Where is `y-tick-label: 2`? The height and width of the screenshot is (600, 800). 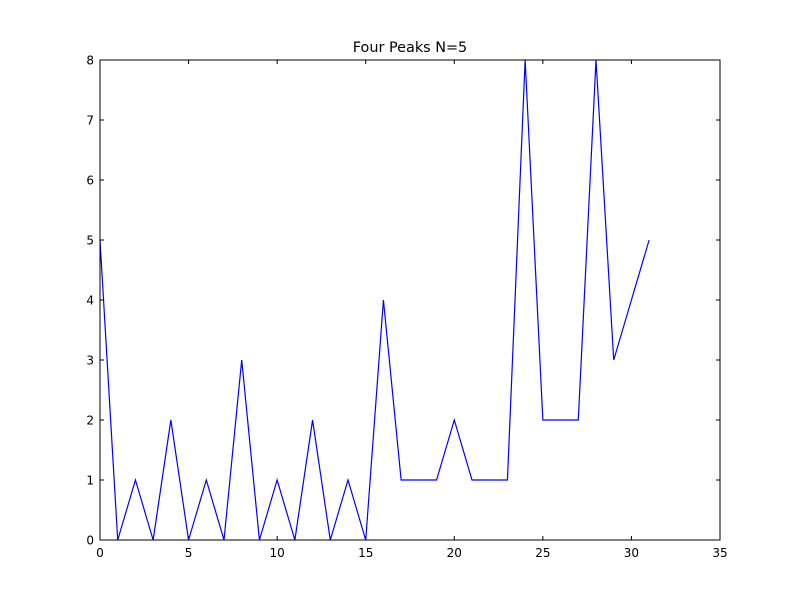 y-tick-label: 2 is located at coordinates (90, 421).